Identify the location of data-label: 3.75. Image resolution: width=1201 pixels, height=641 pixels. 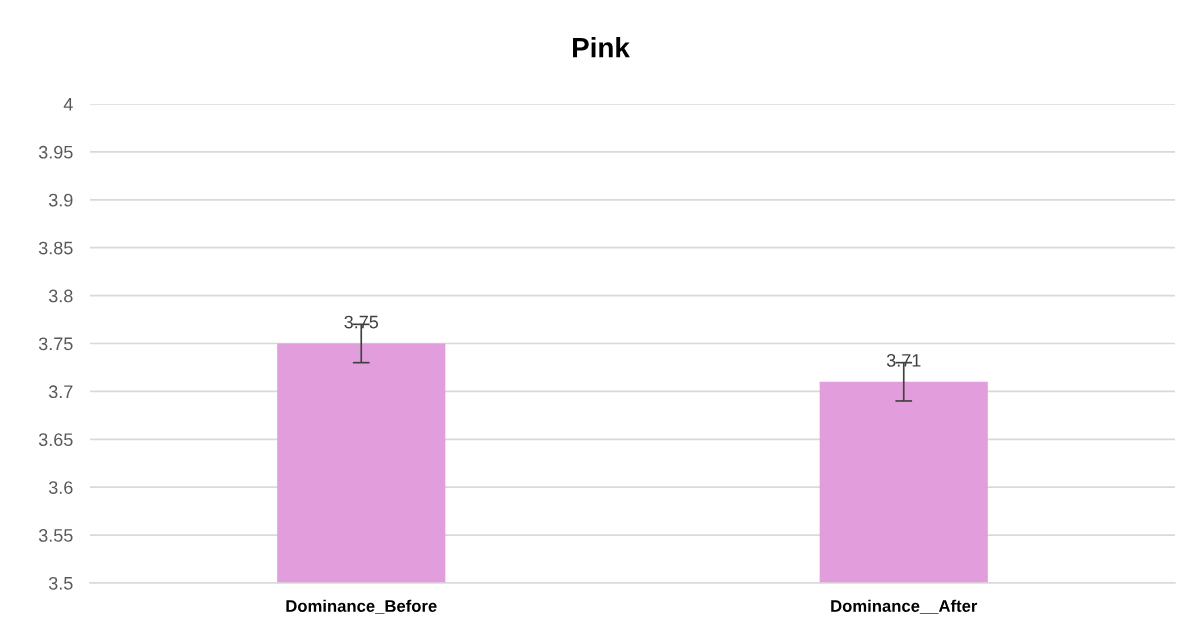
(361, 322).